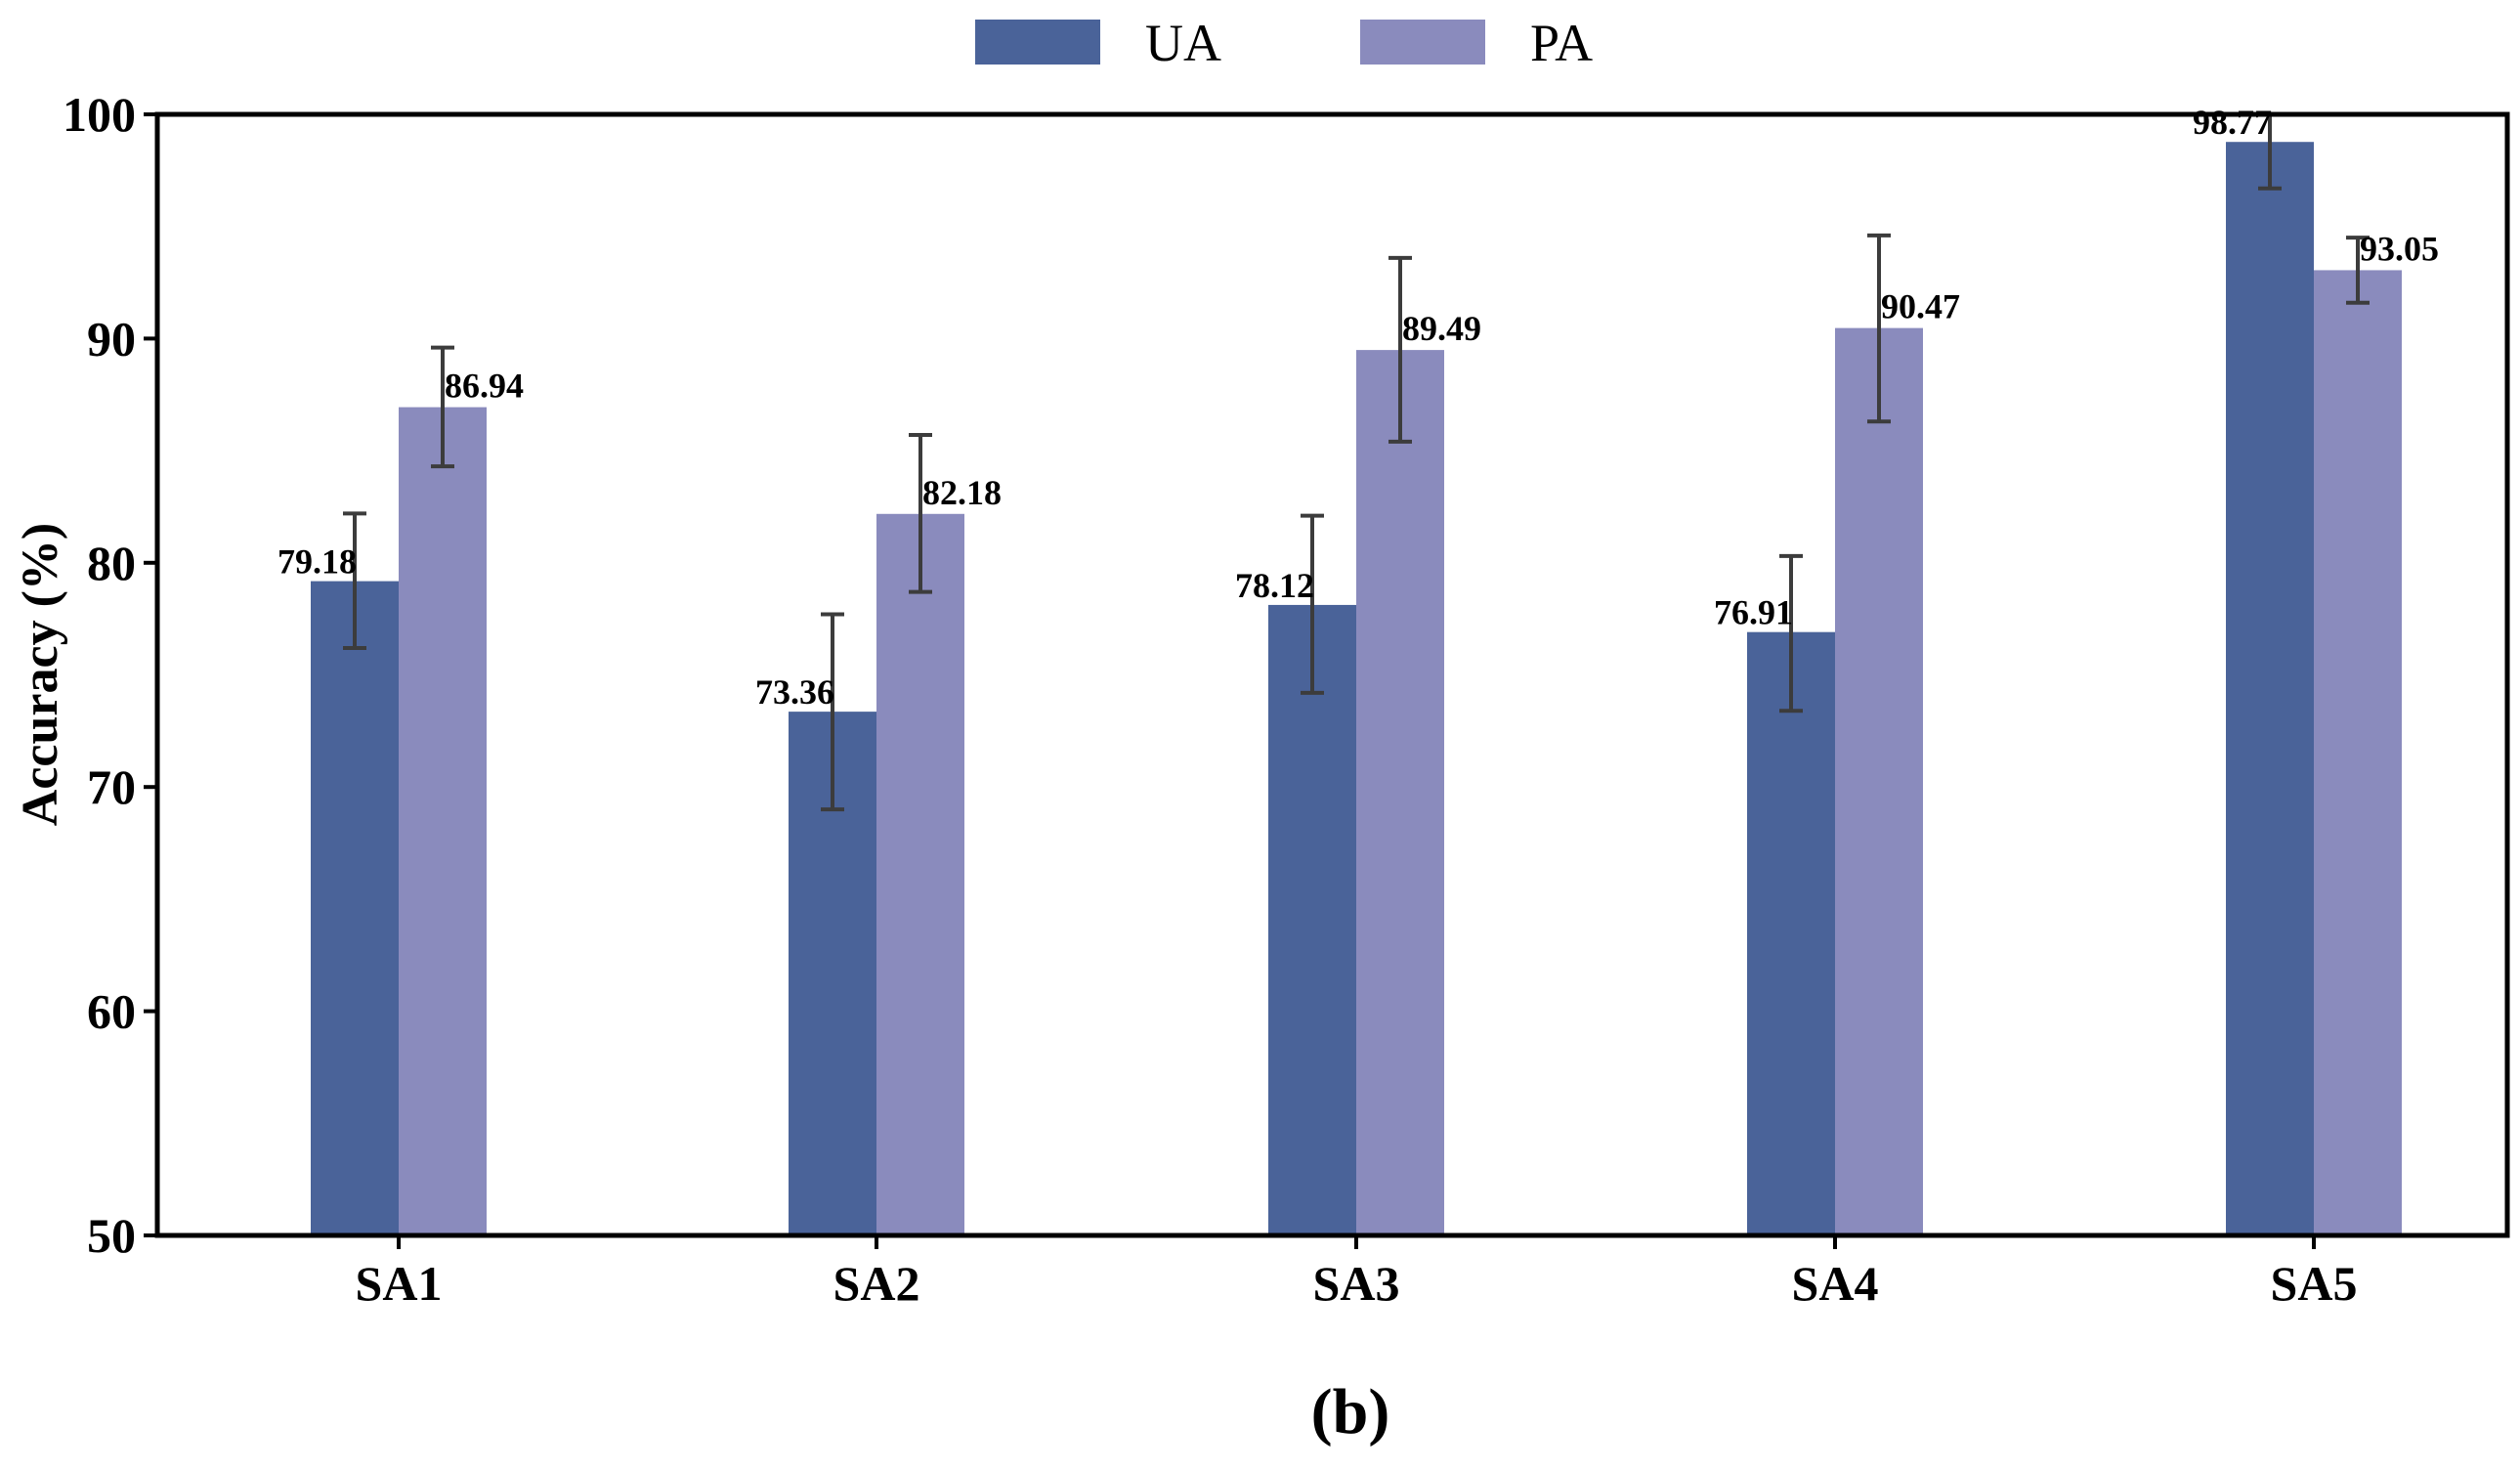 This screenshot has width=2520, height=1470. Describe the element at coordinates (1400, 793) in the screenshot. I see `bar-pa-sa3` at that location.